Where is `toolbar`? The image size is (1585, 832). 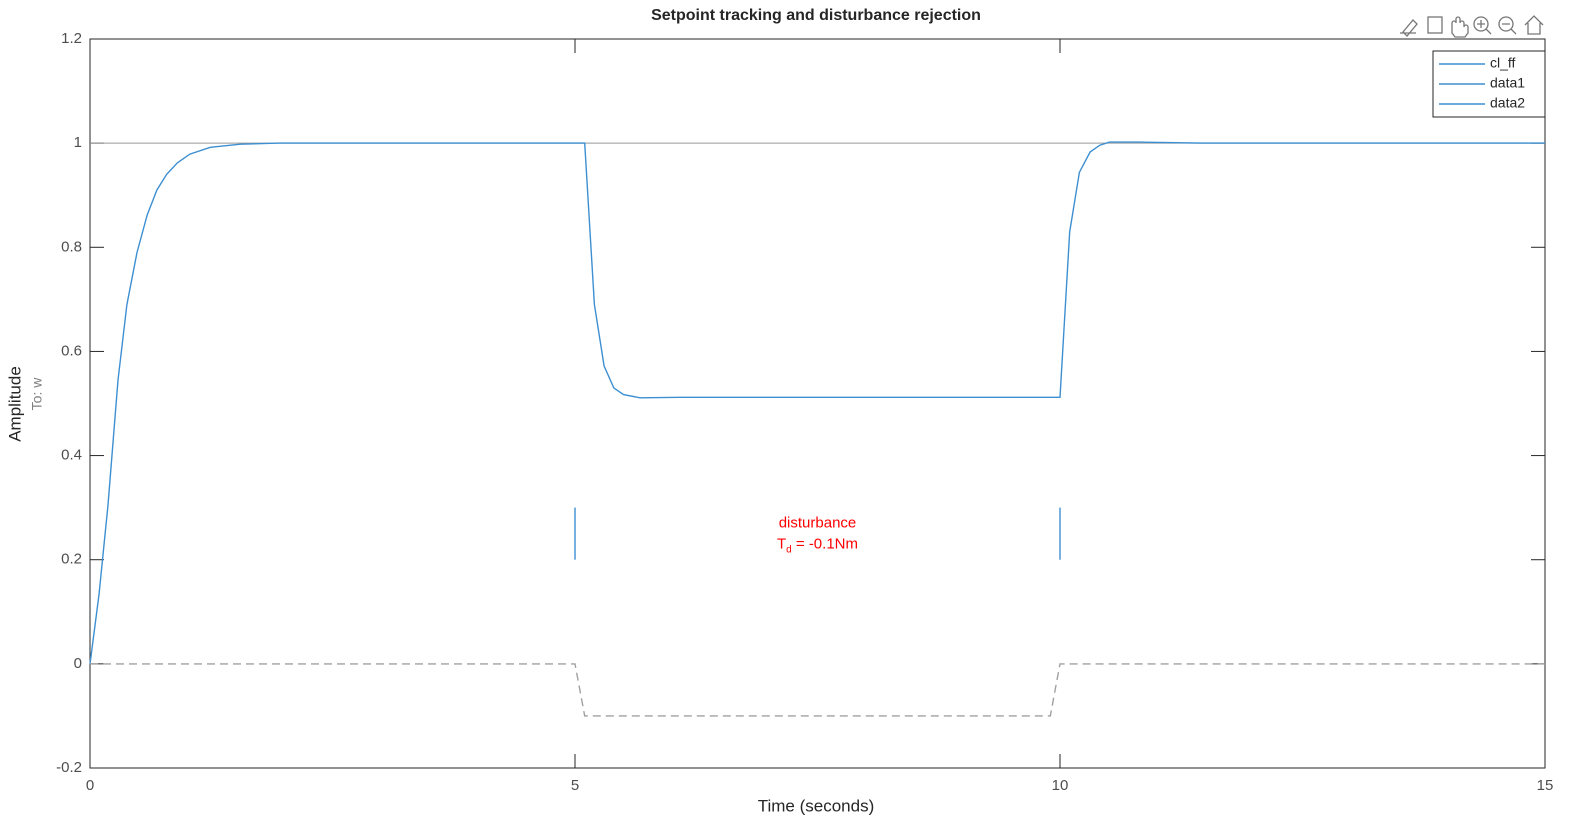
toolbar is located at coordinates (1472, 26).